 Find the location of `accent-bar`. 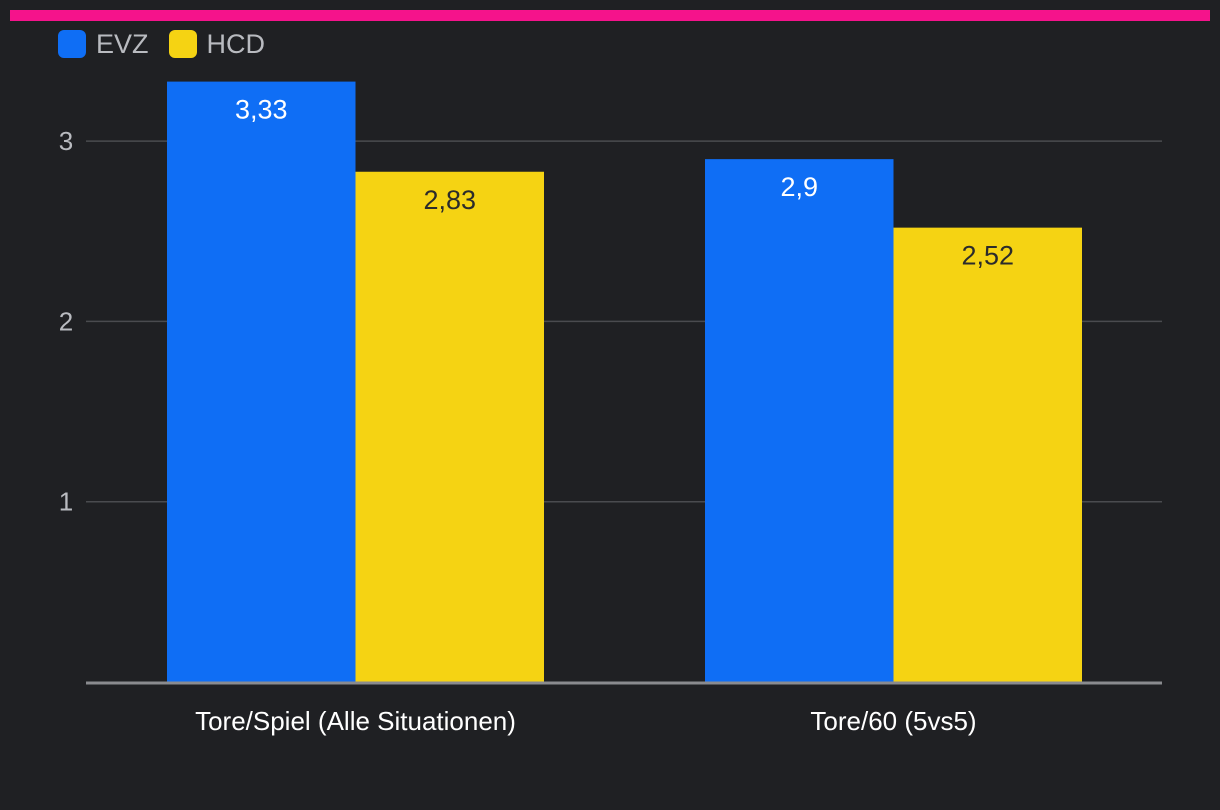

accent-bar is located at coordinates (610, 15).